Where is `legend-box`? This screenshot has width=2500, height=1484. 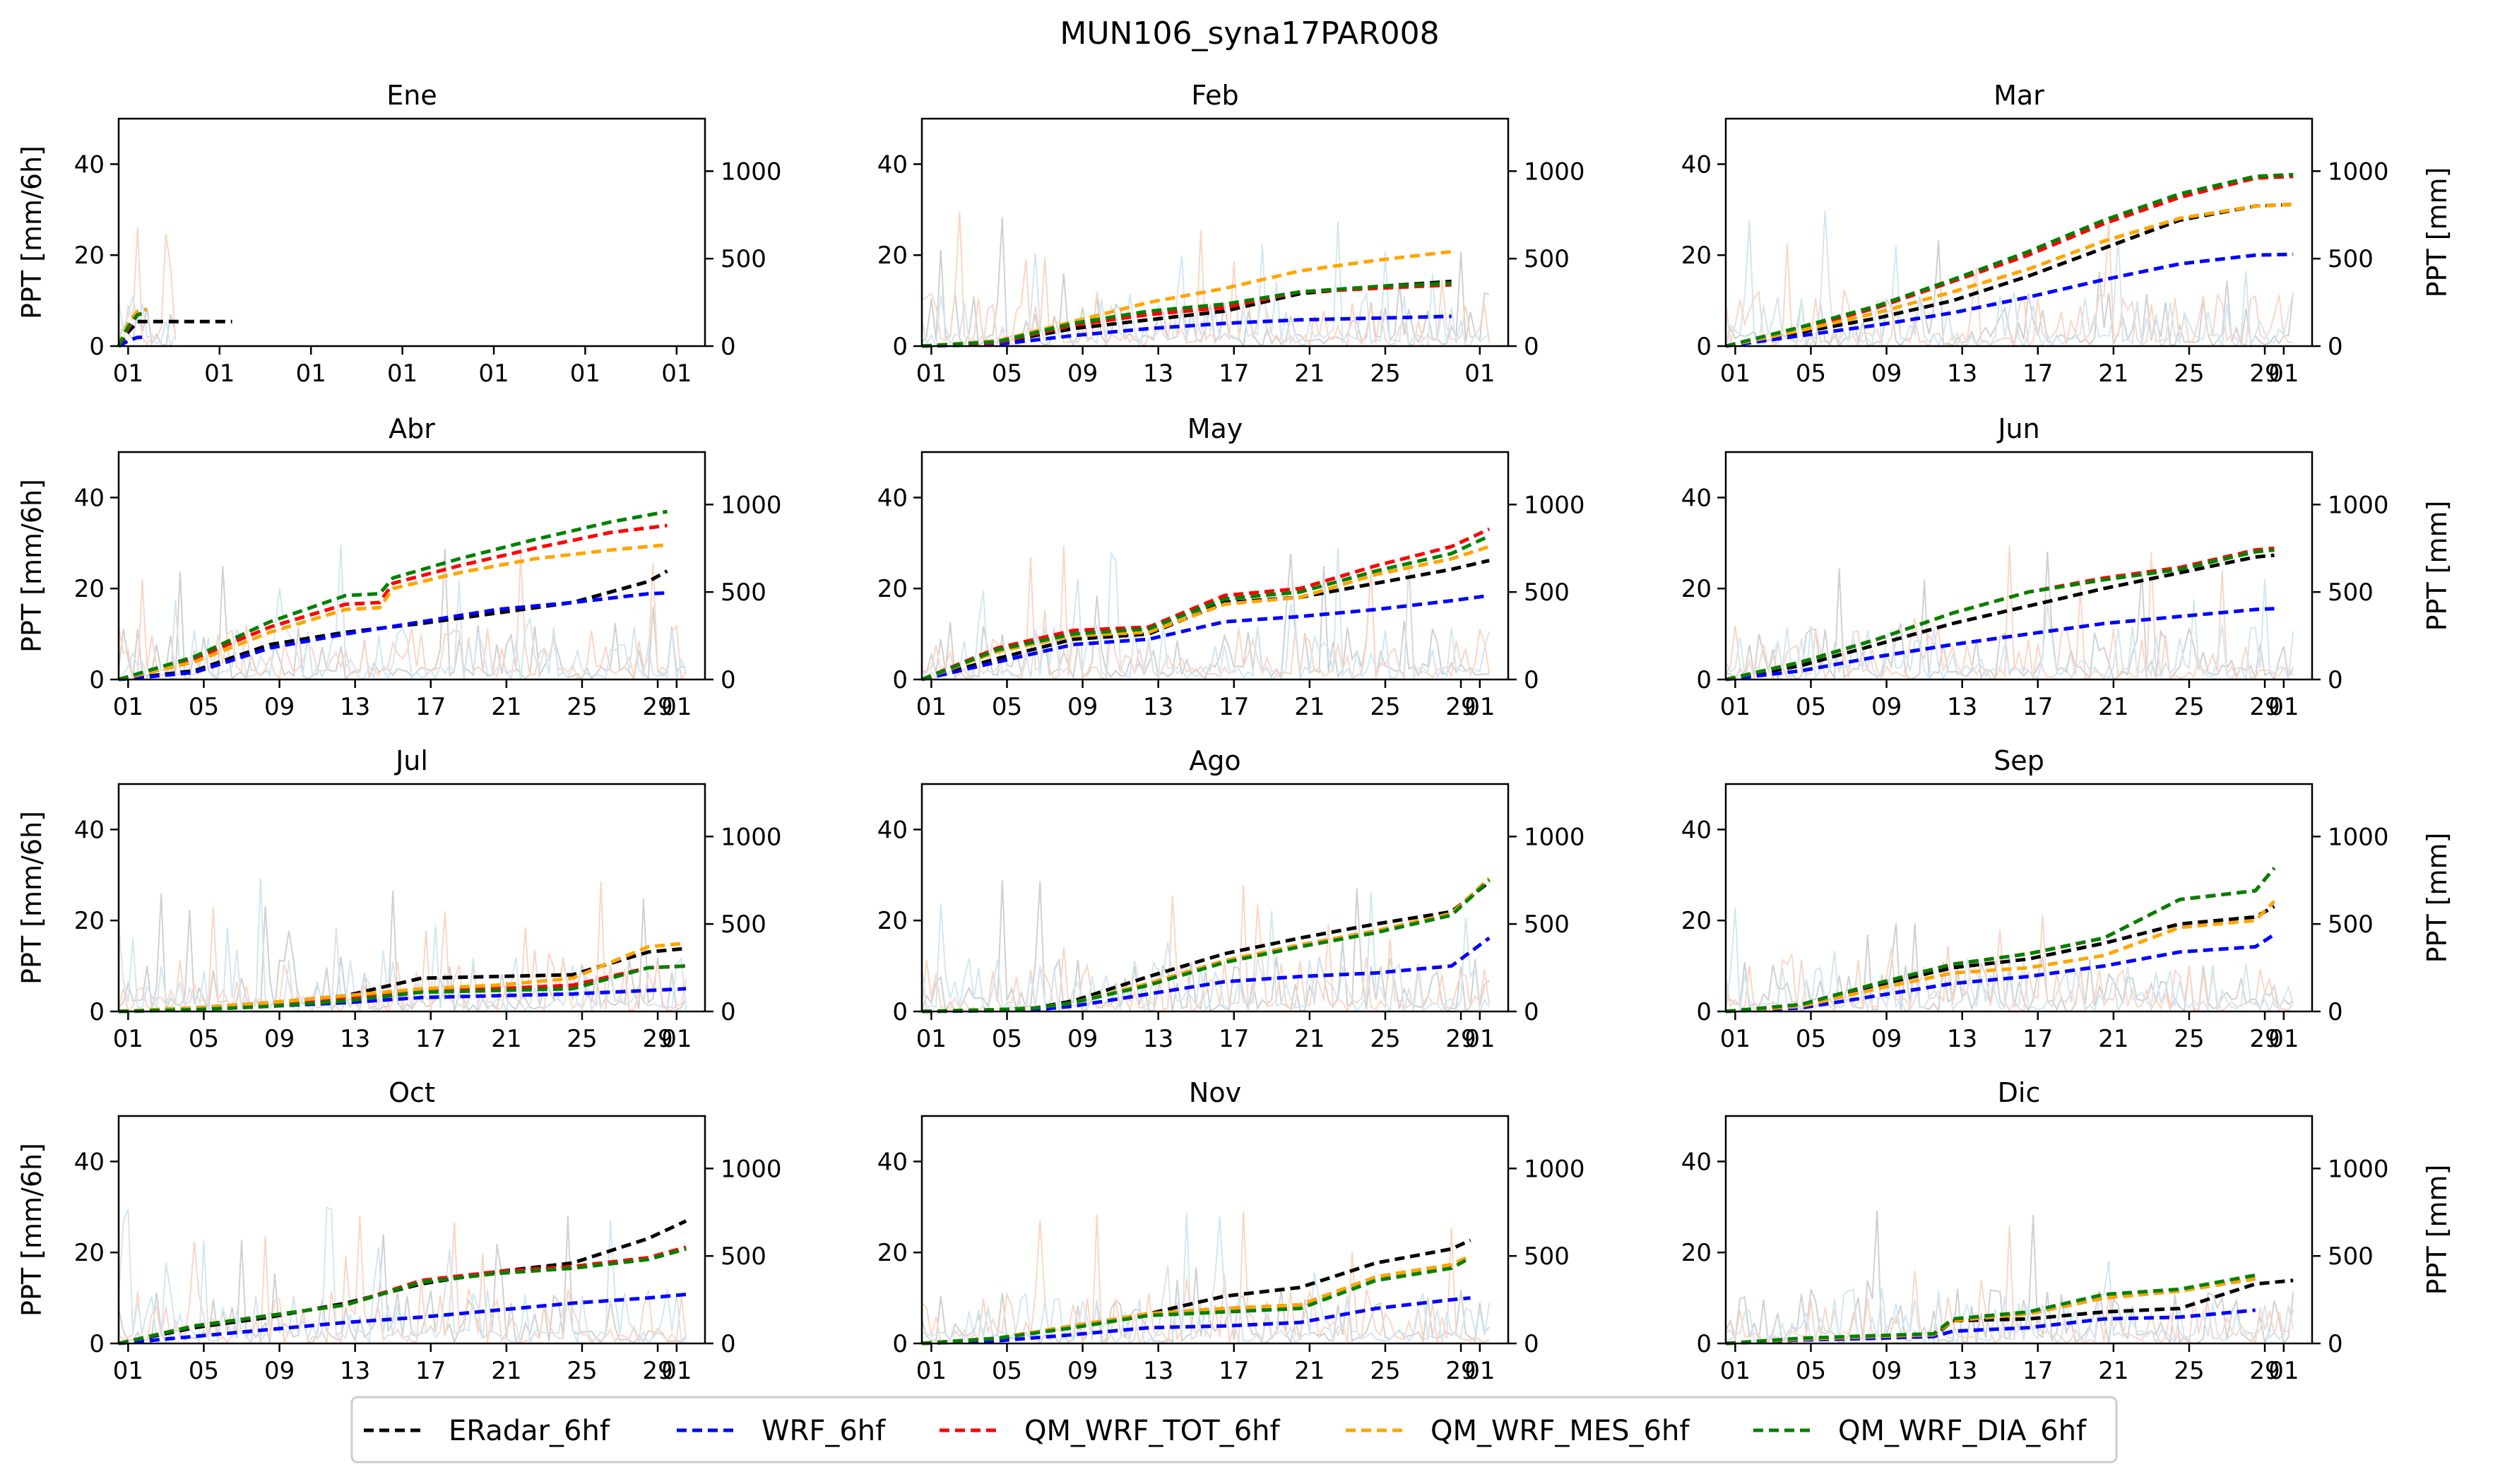
legend-box is located at coordinates (1234, 1430).